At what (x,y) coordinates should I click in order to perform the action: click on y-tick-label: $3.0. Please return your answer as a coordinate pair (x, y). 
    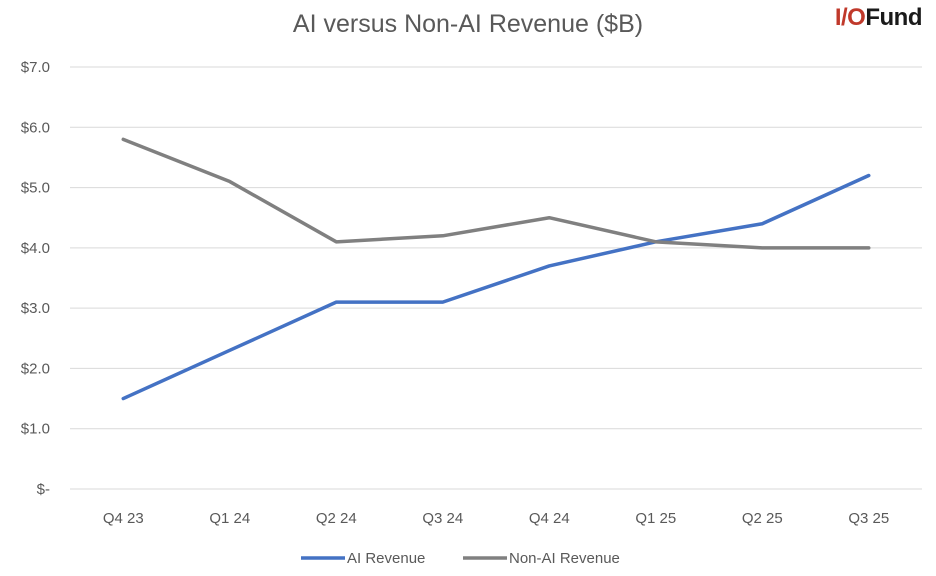
    Looking at the image, I should click on (35, 308).